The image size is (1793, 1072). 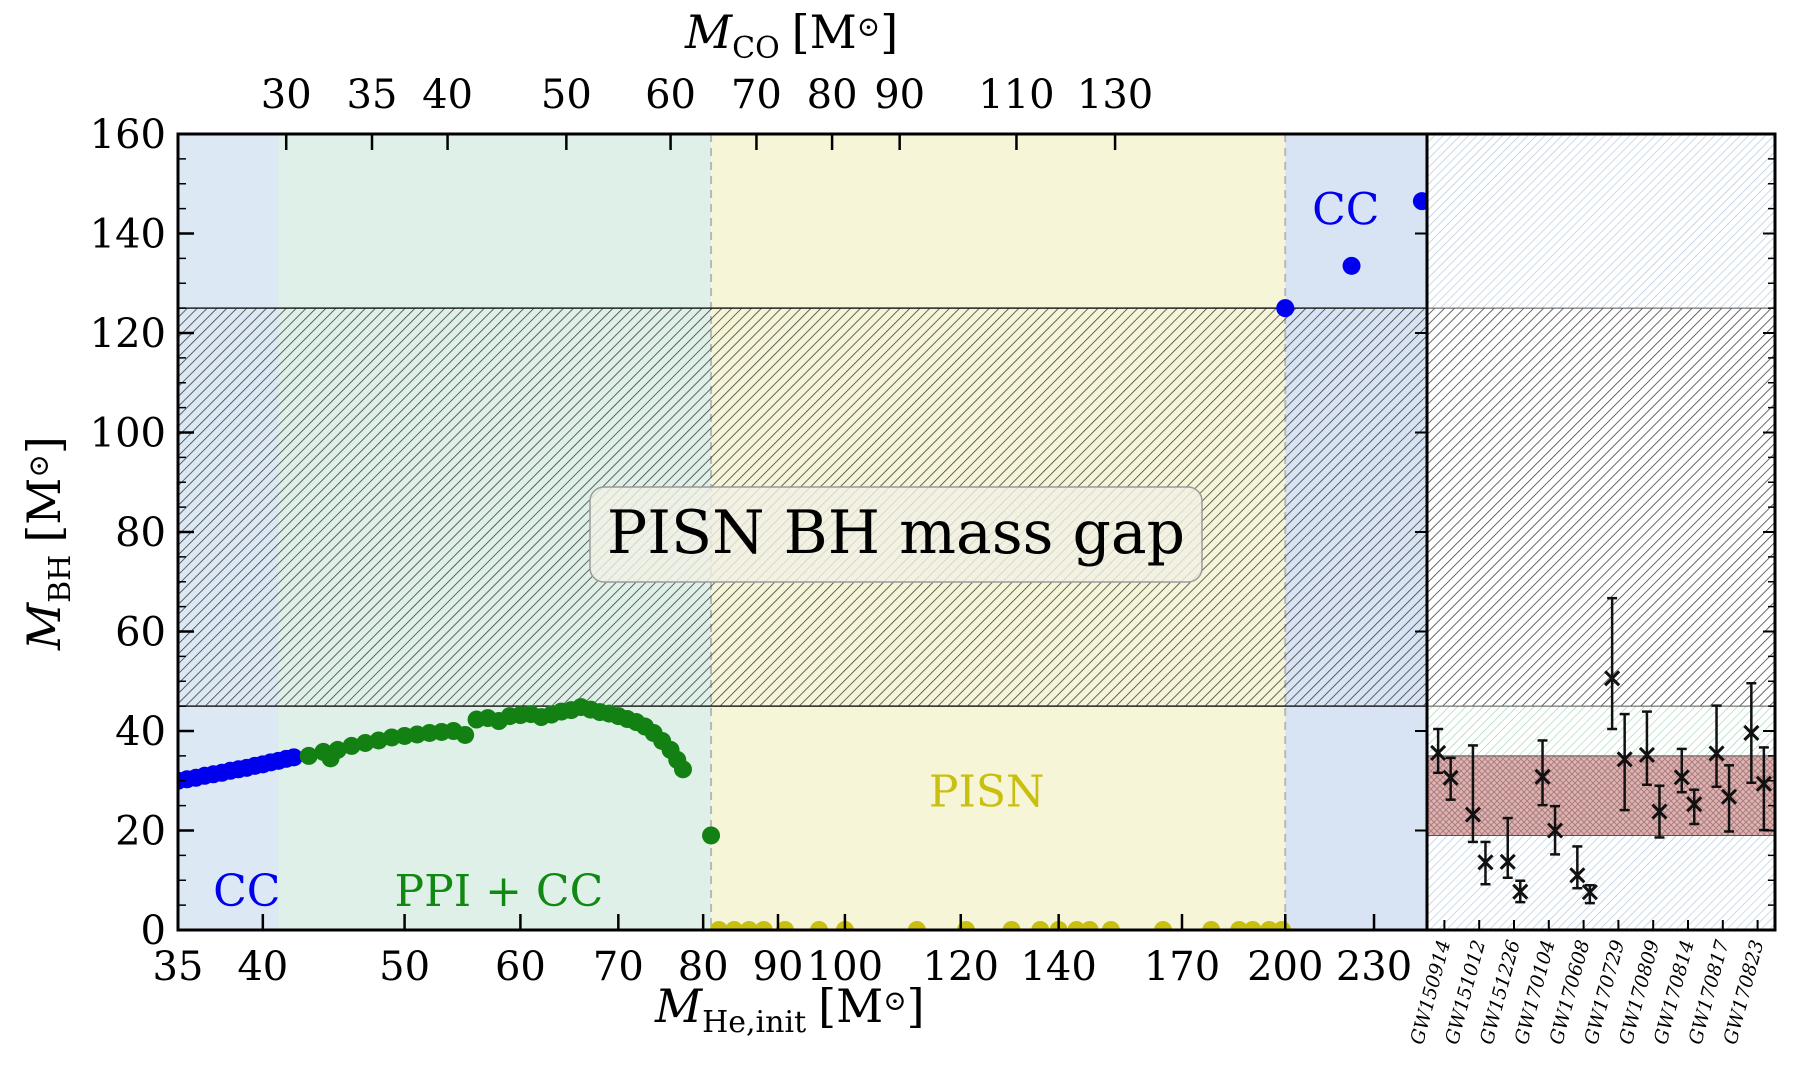 I want to click on gw-marker-9-m2, so click(x=1763, y=783).